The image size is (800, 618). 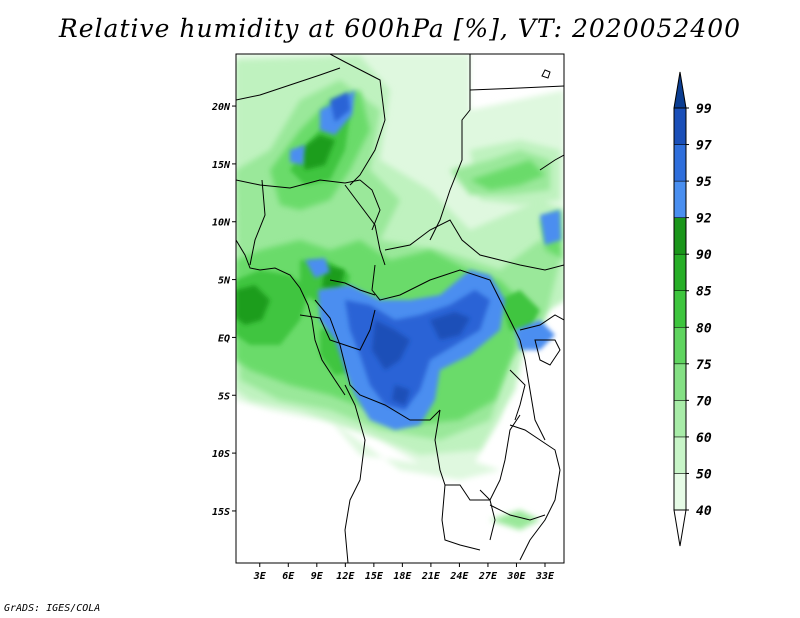 What do you see at coordinates (545, 576) in the screenshot?
I see `lon-tick-label: 33E` at bounding box center [545, 576].